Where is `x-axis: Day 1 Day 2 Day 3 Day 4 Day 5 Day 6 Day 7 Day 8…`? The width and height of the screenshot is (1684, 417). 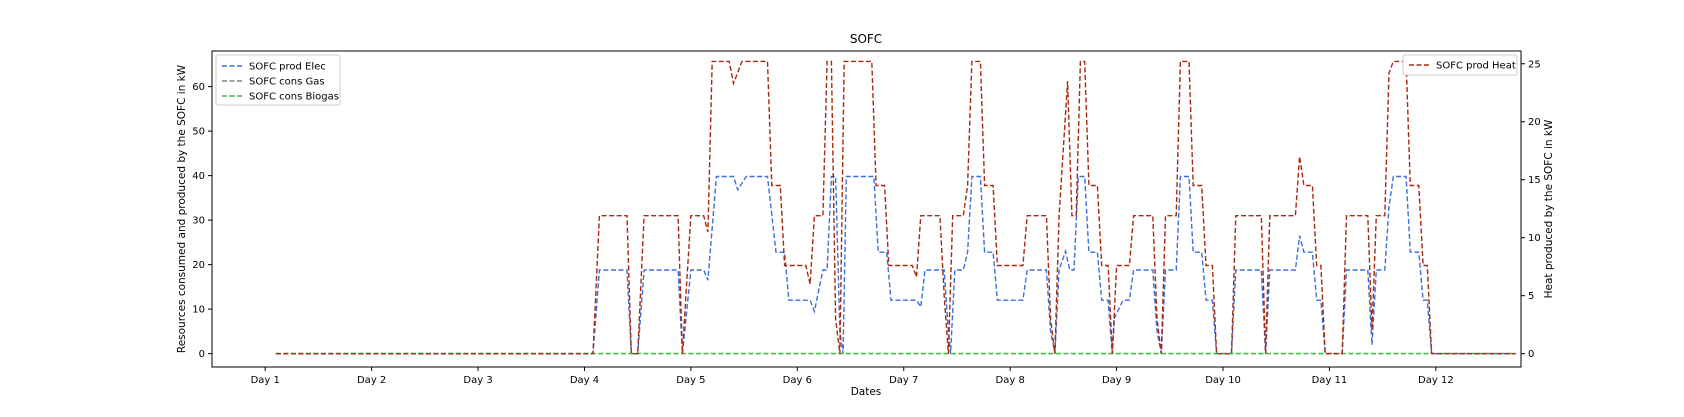 x-axis: Day 1 Day 2 Day 3 Day 4 Day 5 Day 6 Day 7 Day 8… is located at coordinates (852, 376).